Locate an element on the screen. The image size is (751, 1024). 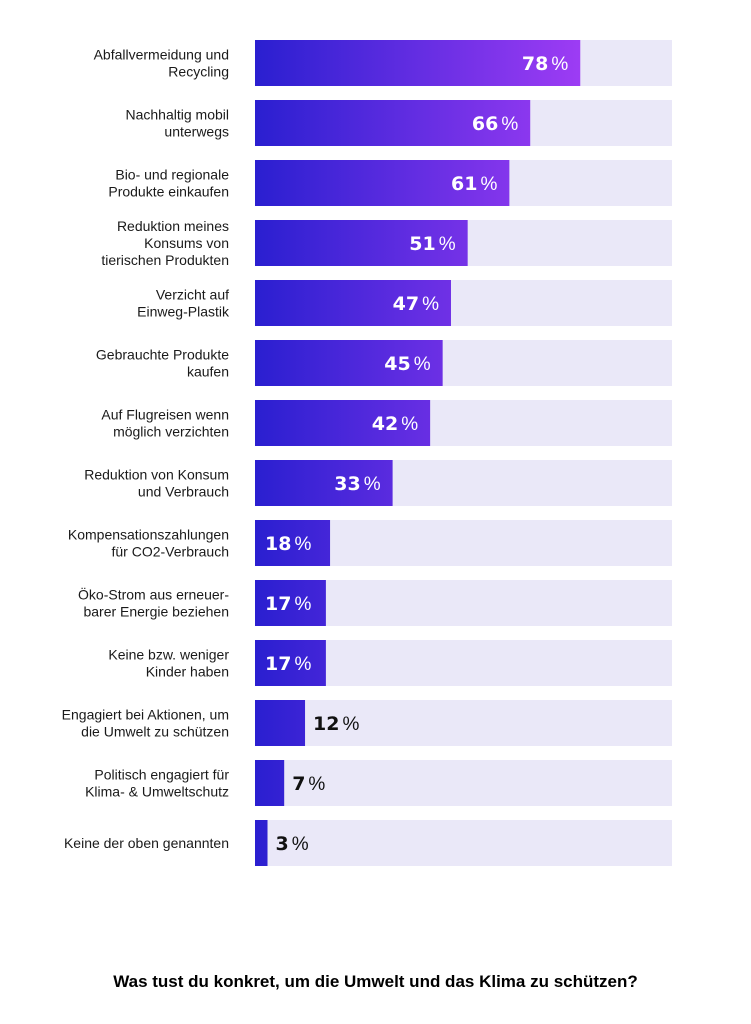
category-label: Reduktion von Konsum und Verbrauch is located at coordinates (156, 483).